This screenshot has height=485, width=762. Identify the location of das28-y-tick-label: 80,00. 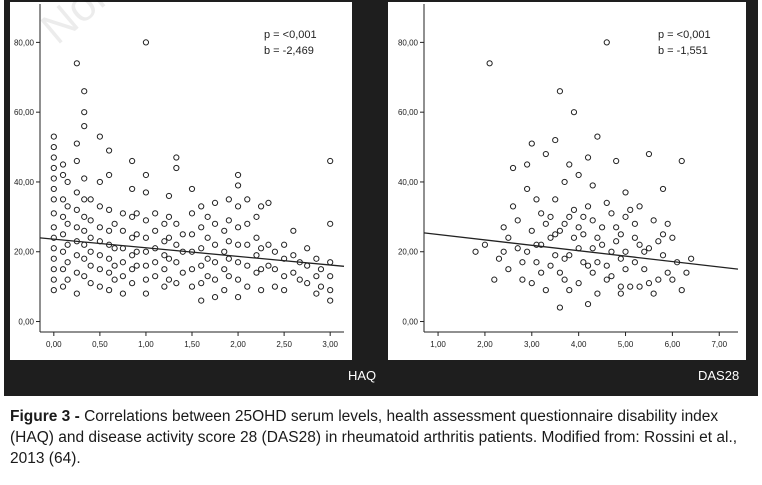
(408, 42).